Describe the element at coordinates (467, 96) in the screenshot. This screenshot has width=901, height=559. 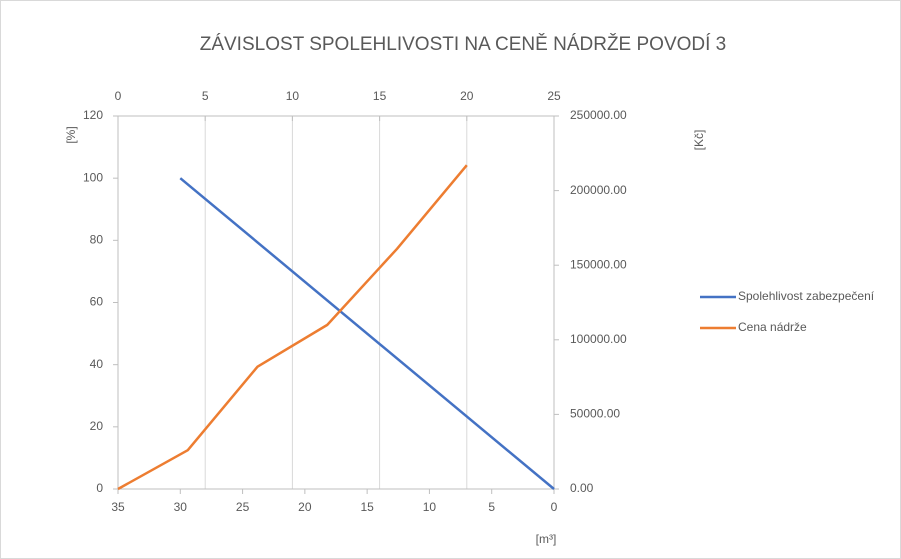
I see `x2-tick-label: 20` at that location.